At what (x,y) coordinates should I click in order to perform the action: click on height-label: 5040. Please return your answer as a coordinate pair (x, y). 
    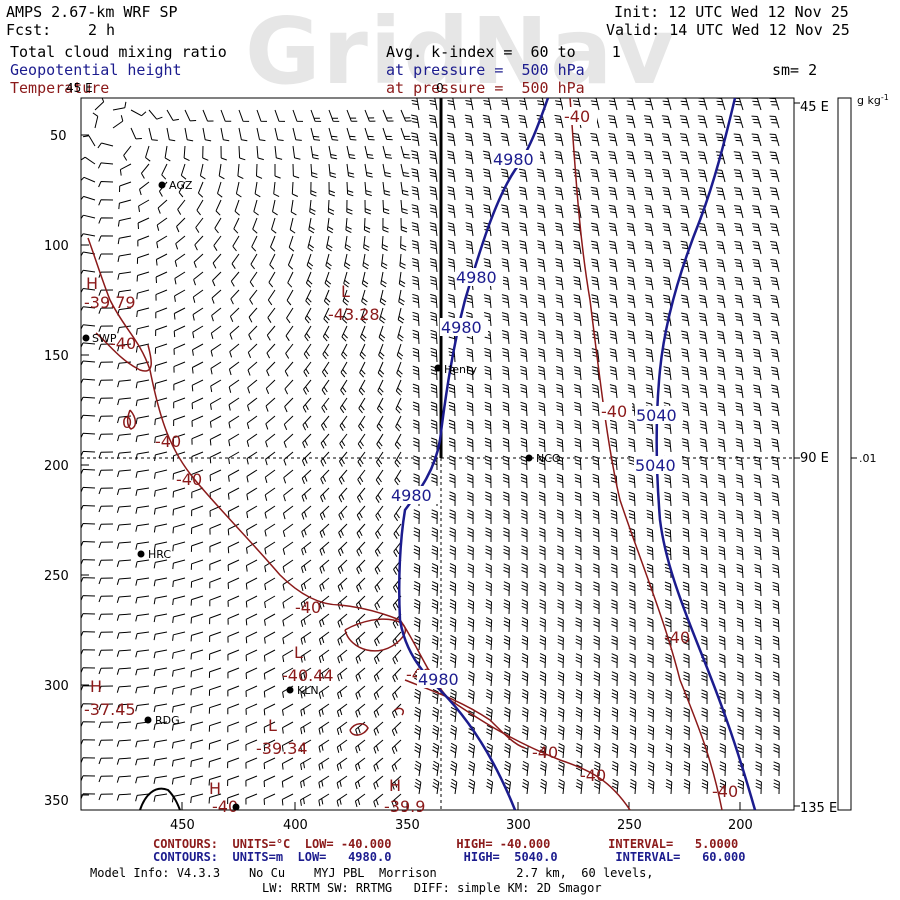
    Looking at the image, I should click on (656, 415).